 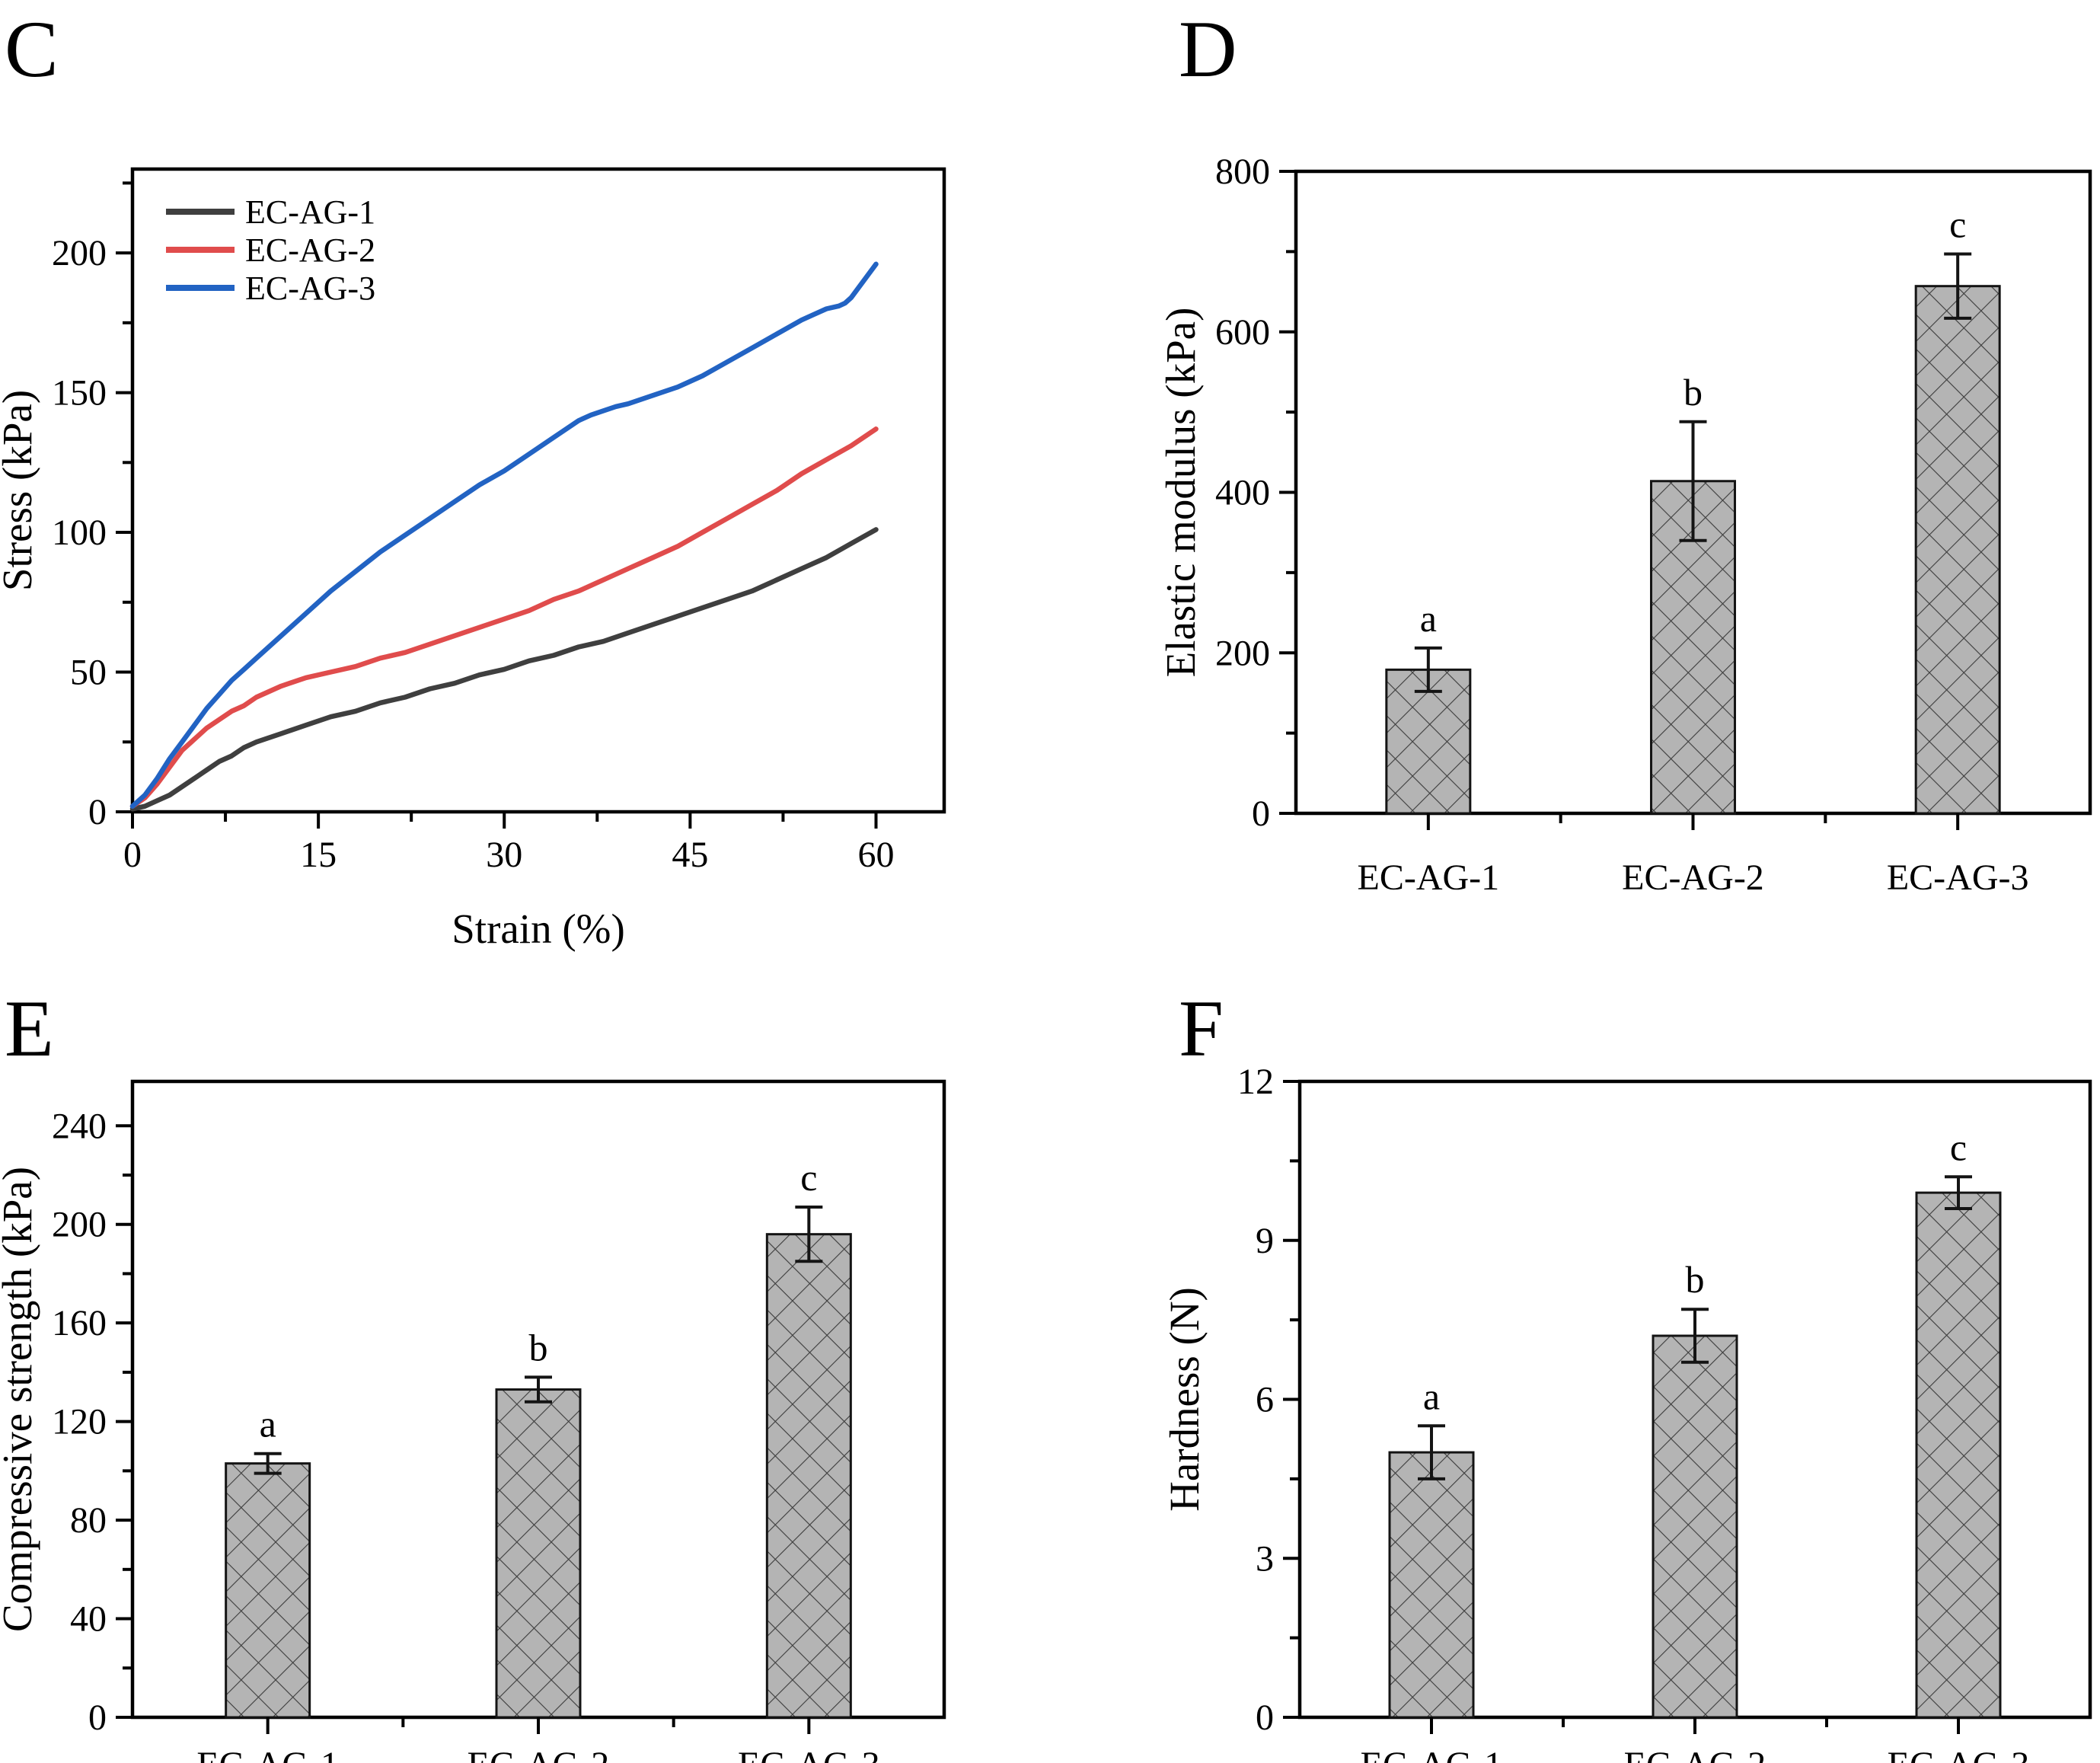 I want to click on x-axis-tick-label: 45, so click(x=690, y=855).